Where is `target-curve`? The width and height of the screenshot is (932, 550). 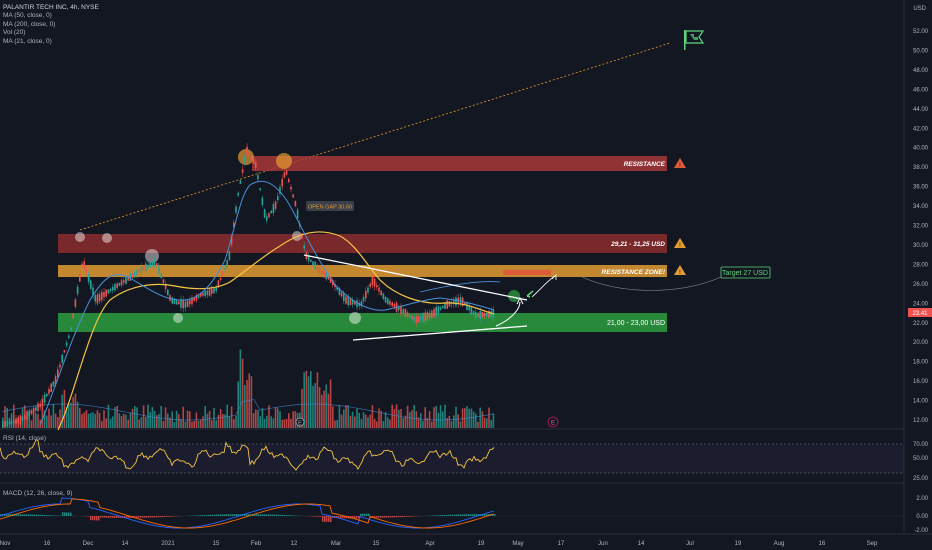 target-curve is located at coordinates (650, 283).